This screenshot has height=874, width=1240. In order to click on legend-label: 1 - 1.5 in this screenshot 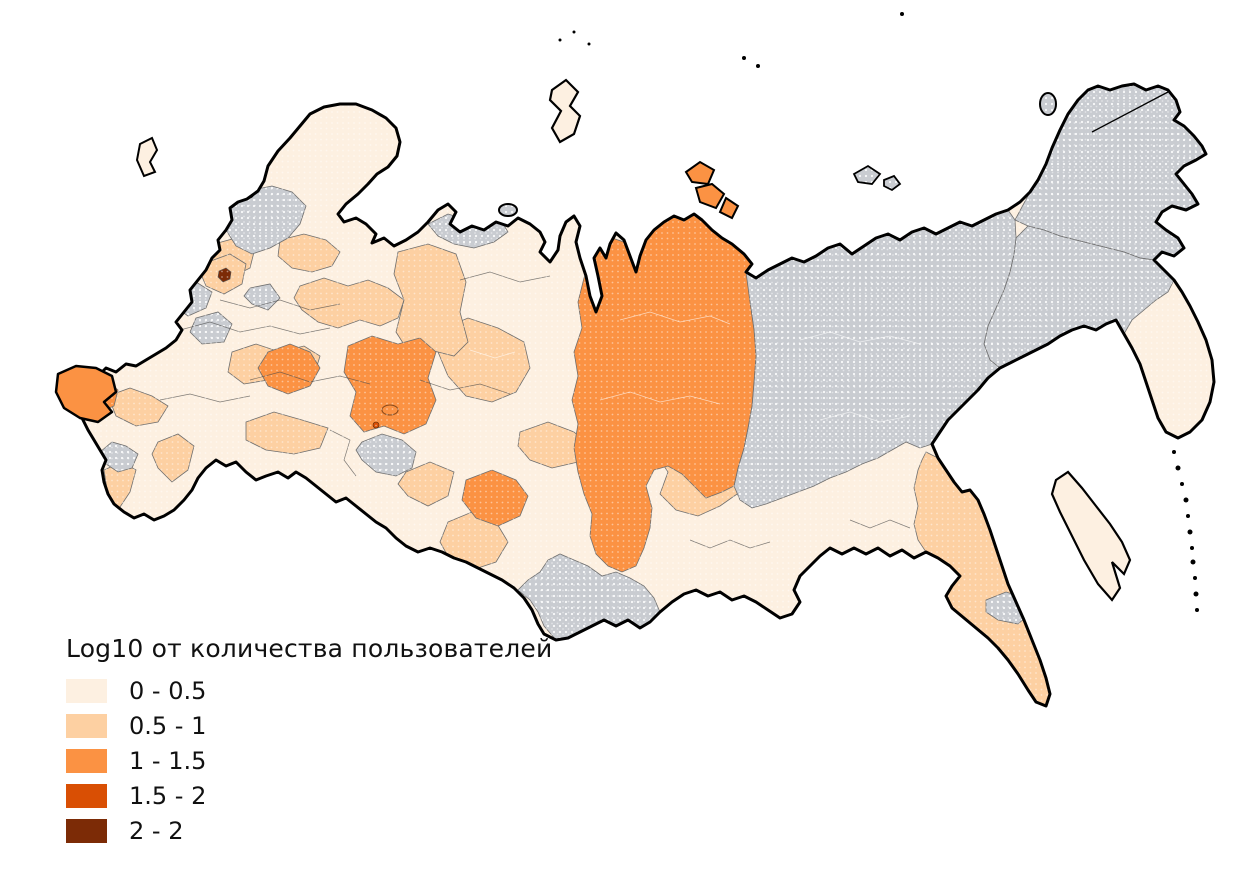, I will do `click(168, 761)`.